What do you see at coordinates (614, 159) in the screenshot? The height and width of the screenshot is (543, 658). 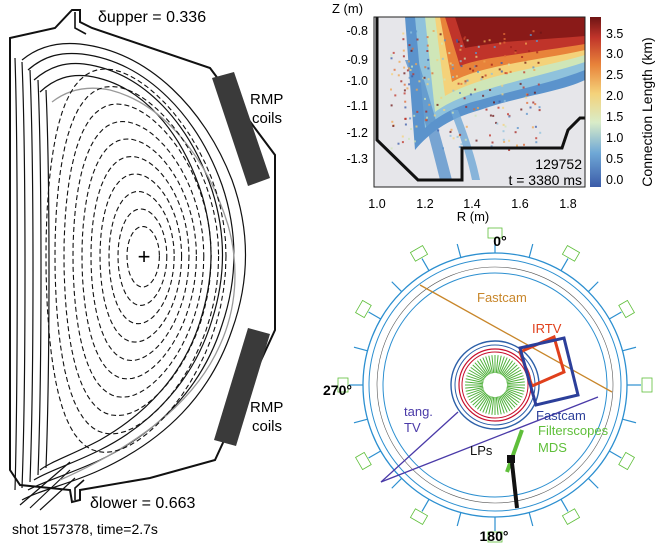 I see `colorbar-tick: 0.5` at bounding box center [614, 159].